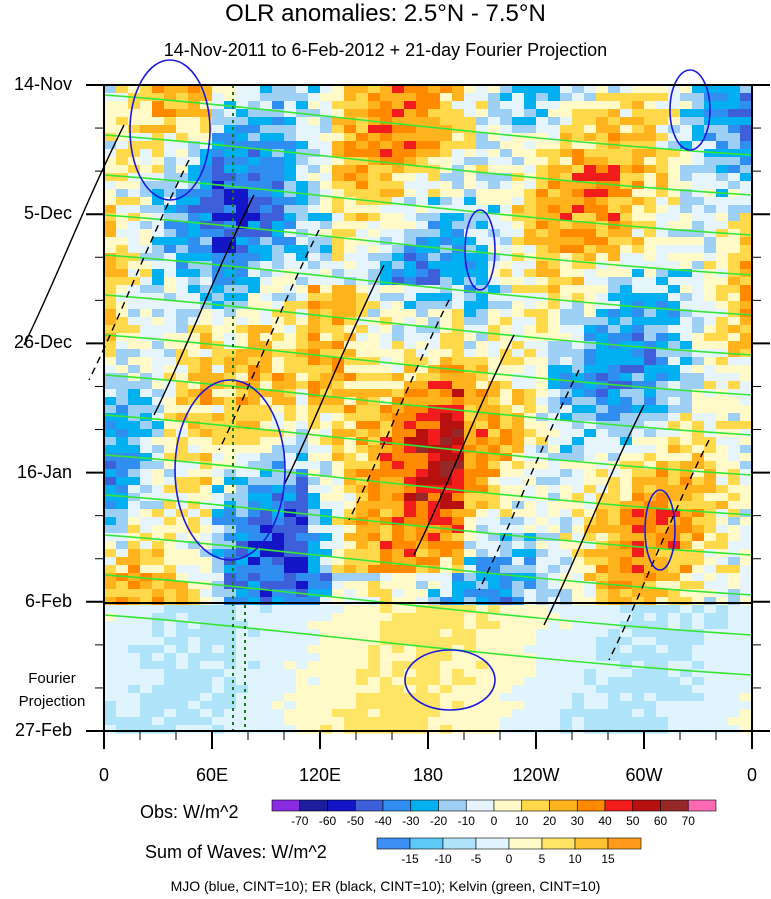 This screenshot has height=899, width=771. I want to click on y-tick-label: 14-Nov, so click(42, 84).